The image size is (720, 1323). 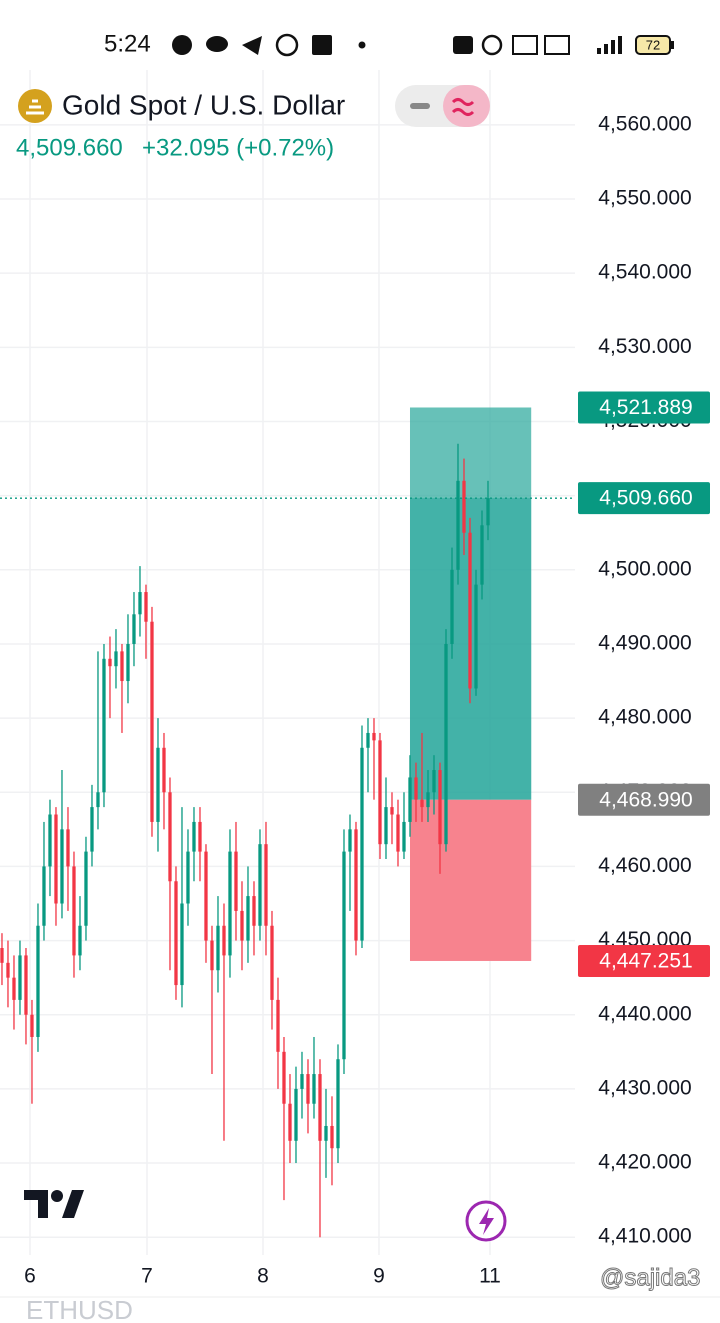 I want to click on position-tool, so click(x=470, y=684).